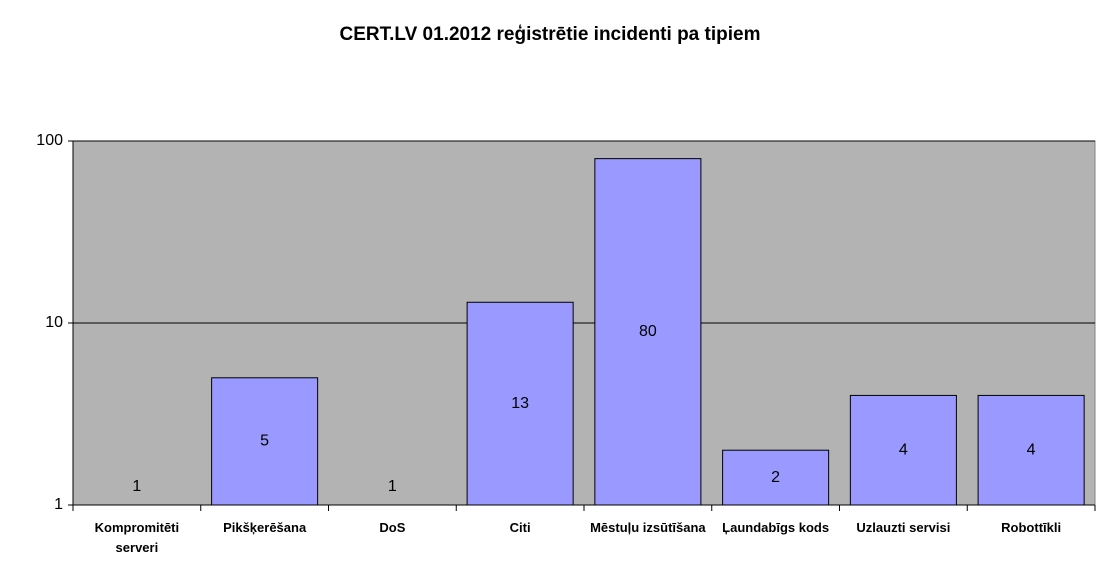 Image resolution: width=1100 pixels, height=571 pixels. Describe the element at coordinates (776, 527) in the screenshot. I see `x-tick-label: Ļaundabīgs kods` at that location.